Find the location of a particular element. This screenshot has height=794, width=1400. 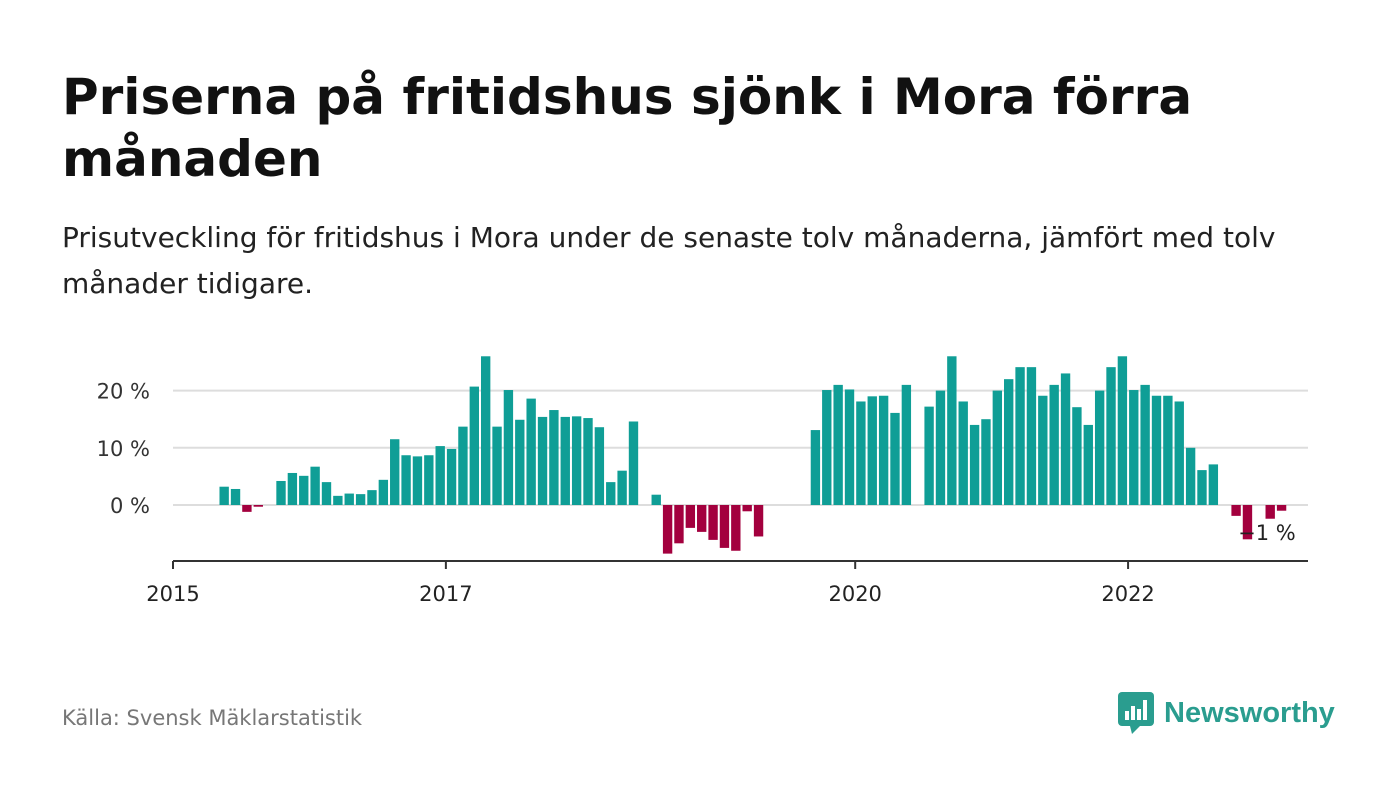

newsworthy-logo-icon is located at coordinates (1136, 713).